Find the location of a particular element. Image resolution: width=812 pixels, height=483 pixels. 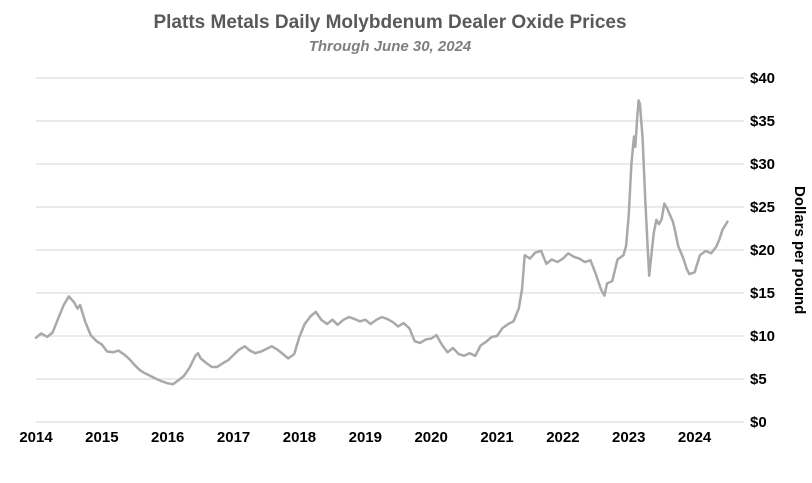

x-tick-label: 2020 is located at coordinates (430, 437).